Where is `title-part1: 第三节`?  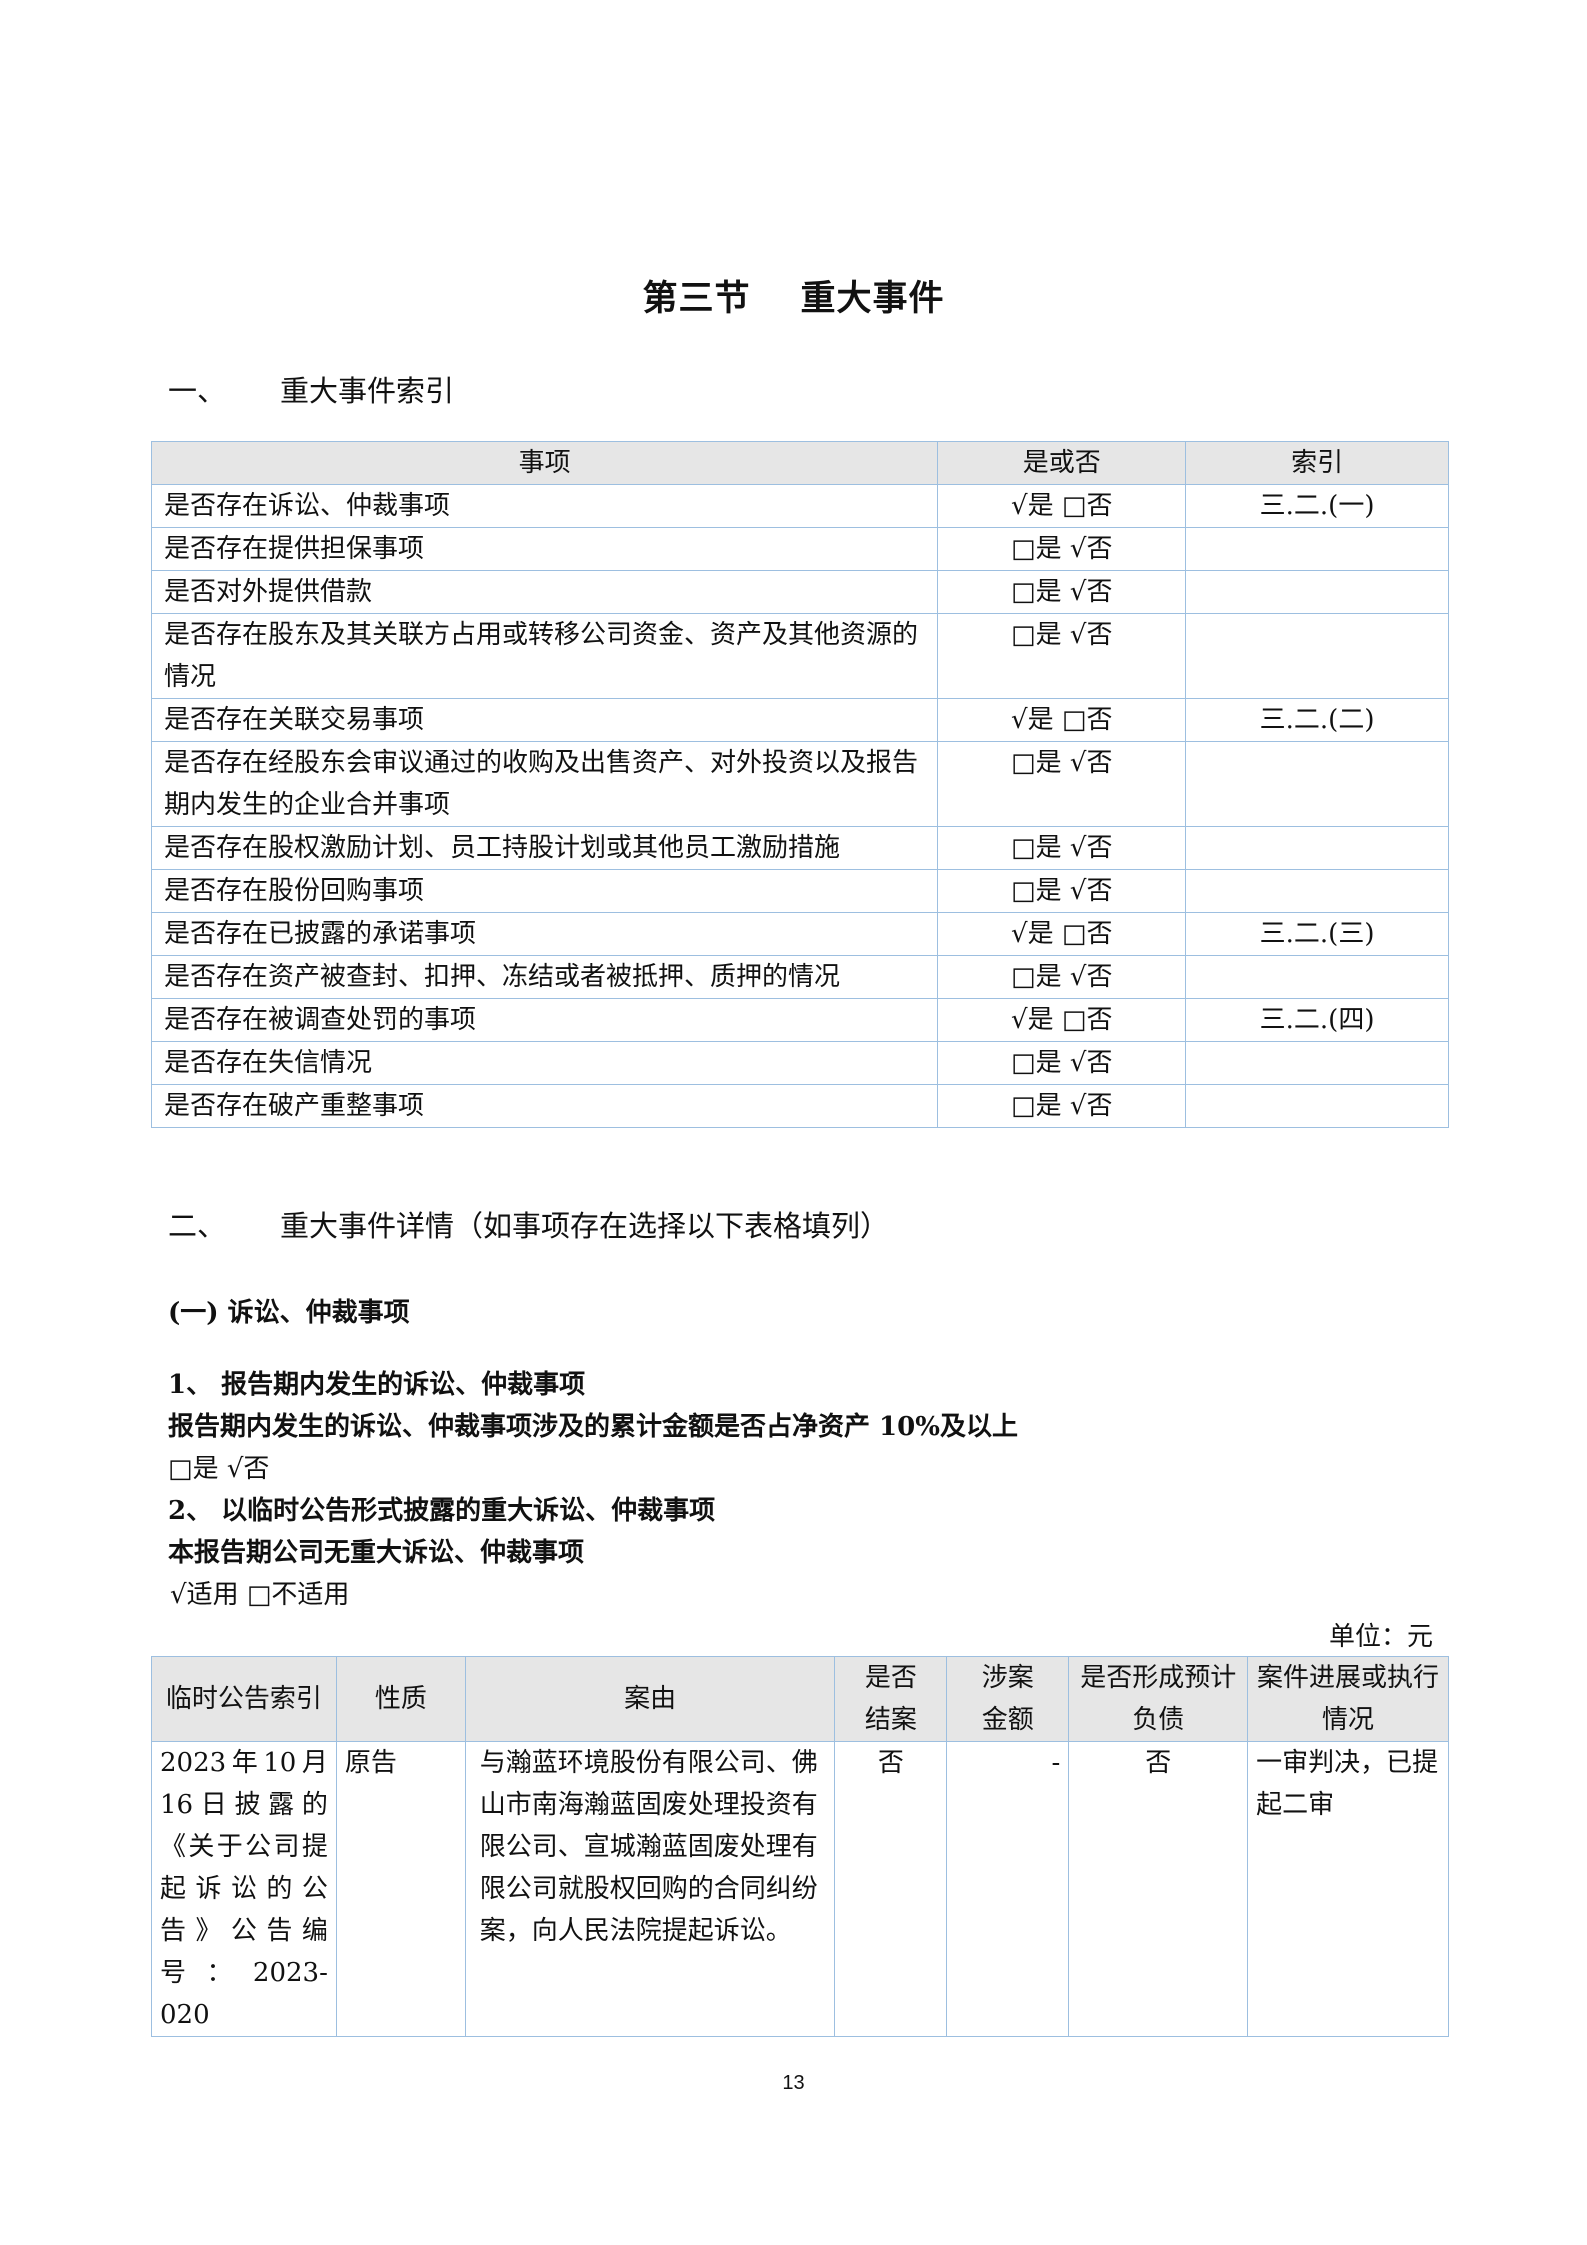
title-part1: 第三节 is located at coordinates (696, 299).